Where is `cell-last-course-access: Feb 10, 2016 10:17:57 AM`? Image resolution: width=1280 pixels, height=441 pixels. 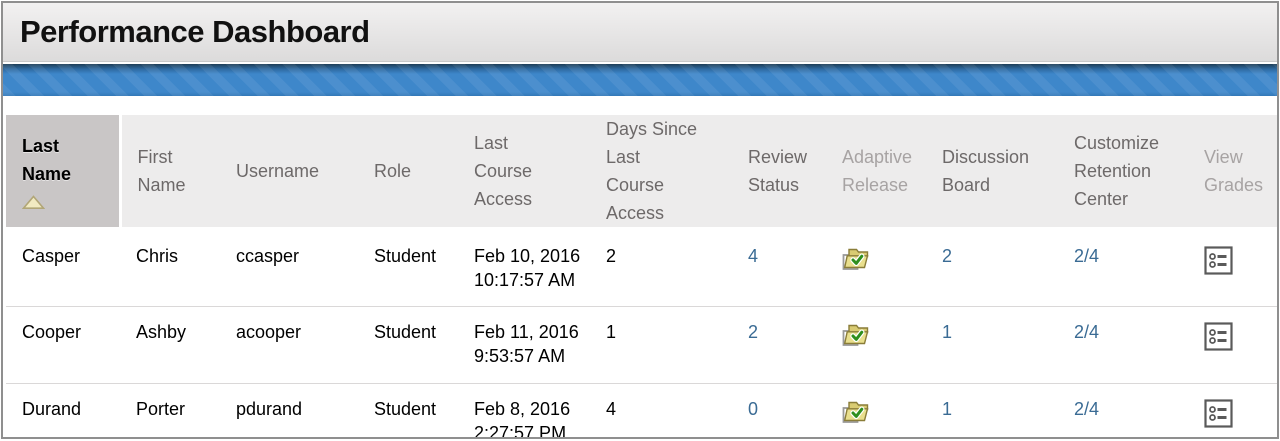
cell-last-course-access: Feb 10, 2016 10:17:57 AM is located at coordinates (524, 267).